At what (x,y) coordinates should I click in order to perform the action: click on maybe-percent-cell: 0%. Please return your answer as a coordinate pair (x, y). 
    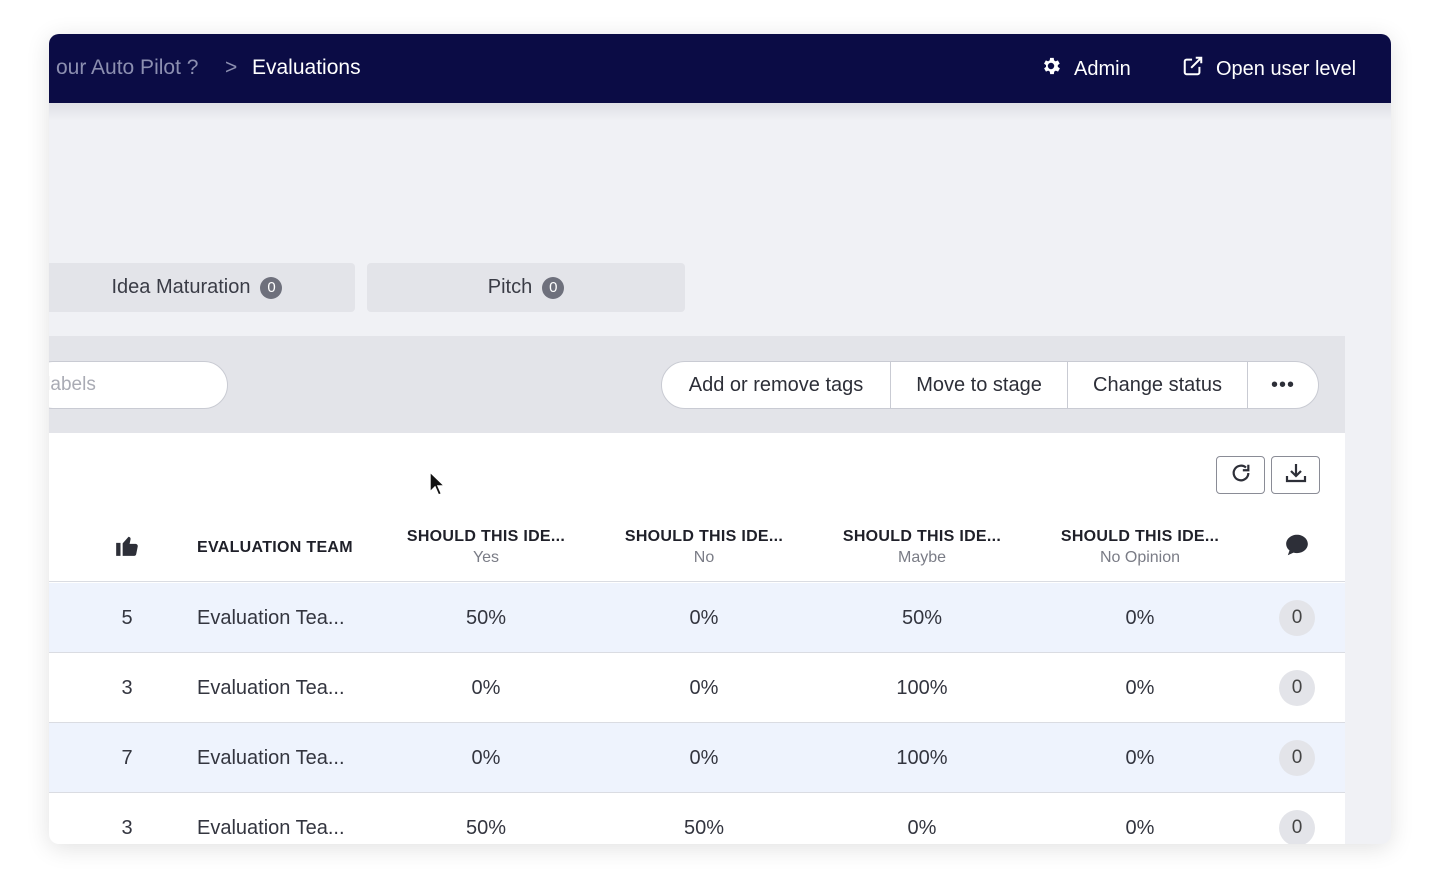
    Looking at the image, I should click on (922, 827).